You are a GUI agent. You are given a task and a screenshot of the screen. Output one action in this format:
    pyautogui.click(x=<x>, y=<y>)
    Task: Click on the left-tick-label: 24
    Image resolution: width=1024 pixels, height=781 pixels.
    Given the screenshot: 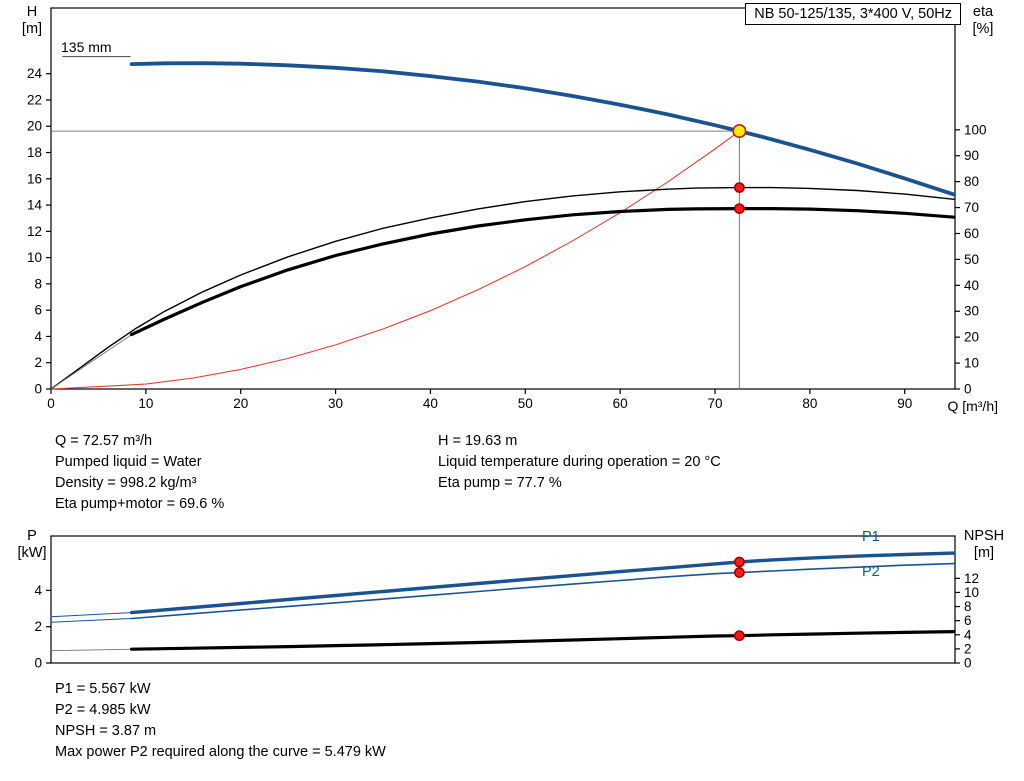 What is the action you would take?
    pyautogui.click(x=35, y=73)
    